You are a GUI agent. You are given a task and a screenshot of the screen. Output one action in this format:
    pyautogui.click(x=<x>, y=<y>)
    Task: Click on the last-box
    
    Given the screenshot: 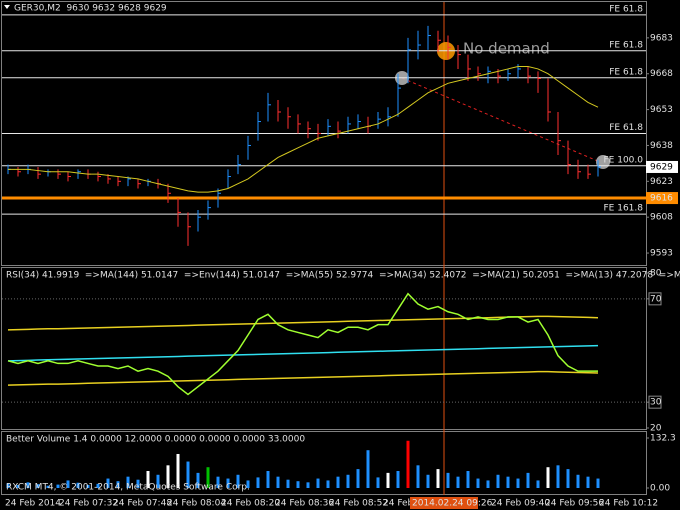 What is the action you would take?
    pyautogui.click(x=662, y=166)
    